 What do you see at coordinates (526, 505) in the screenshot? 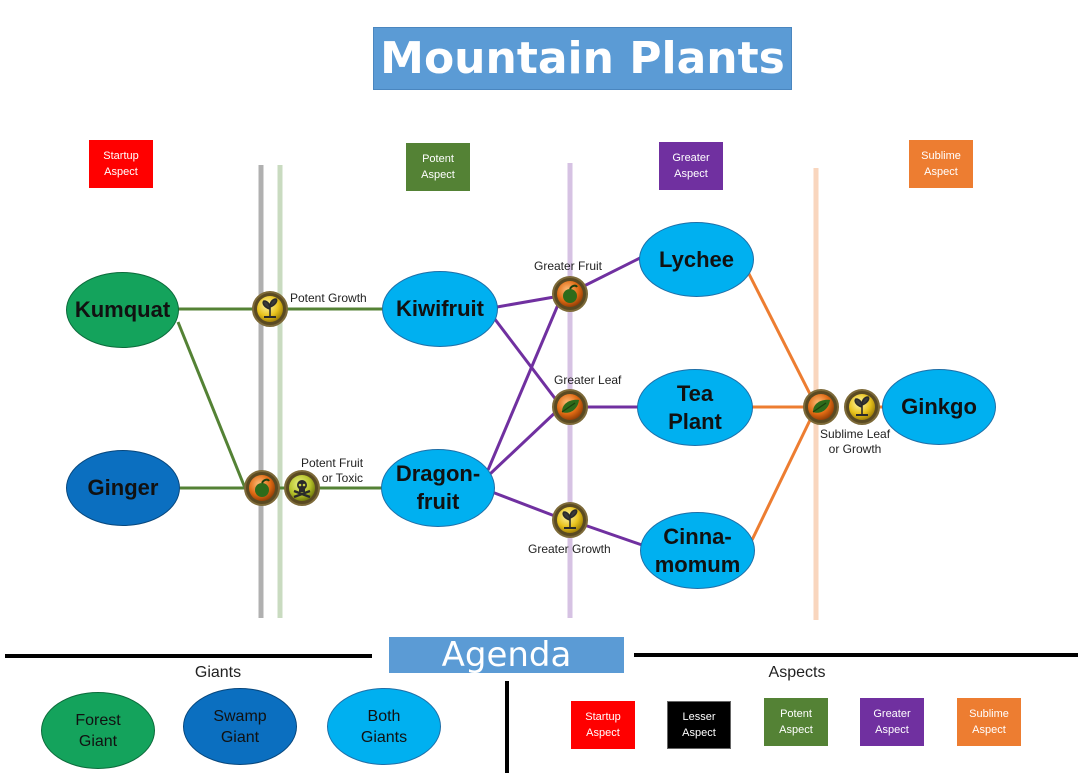
I see `edge-dragonfruit-growth-badge` at bounding box center [526, 505].